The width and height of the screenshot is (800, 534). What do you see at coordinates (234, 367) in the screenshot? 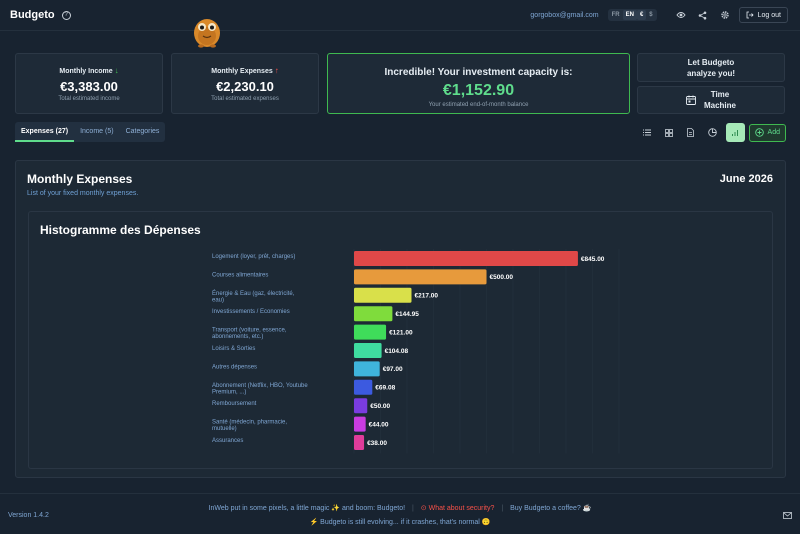
I see `chart-category-label: Autres dépenses` at bounding box center [234, 367].